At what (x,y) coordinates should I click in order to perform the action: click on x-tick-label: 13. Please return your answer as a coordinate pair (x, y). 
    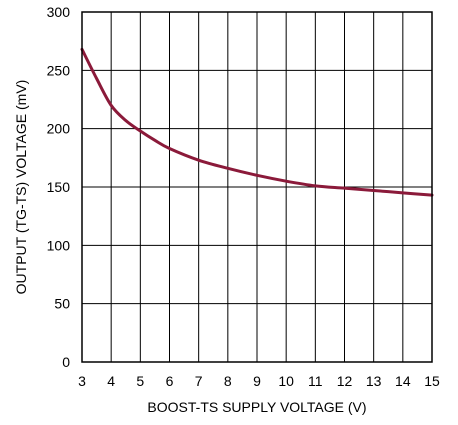
    Looking at the image, I should click on (374, 381).